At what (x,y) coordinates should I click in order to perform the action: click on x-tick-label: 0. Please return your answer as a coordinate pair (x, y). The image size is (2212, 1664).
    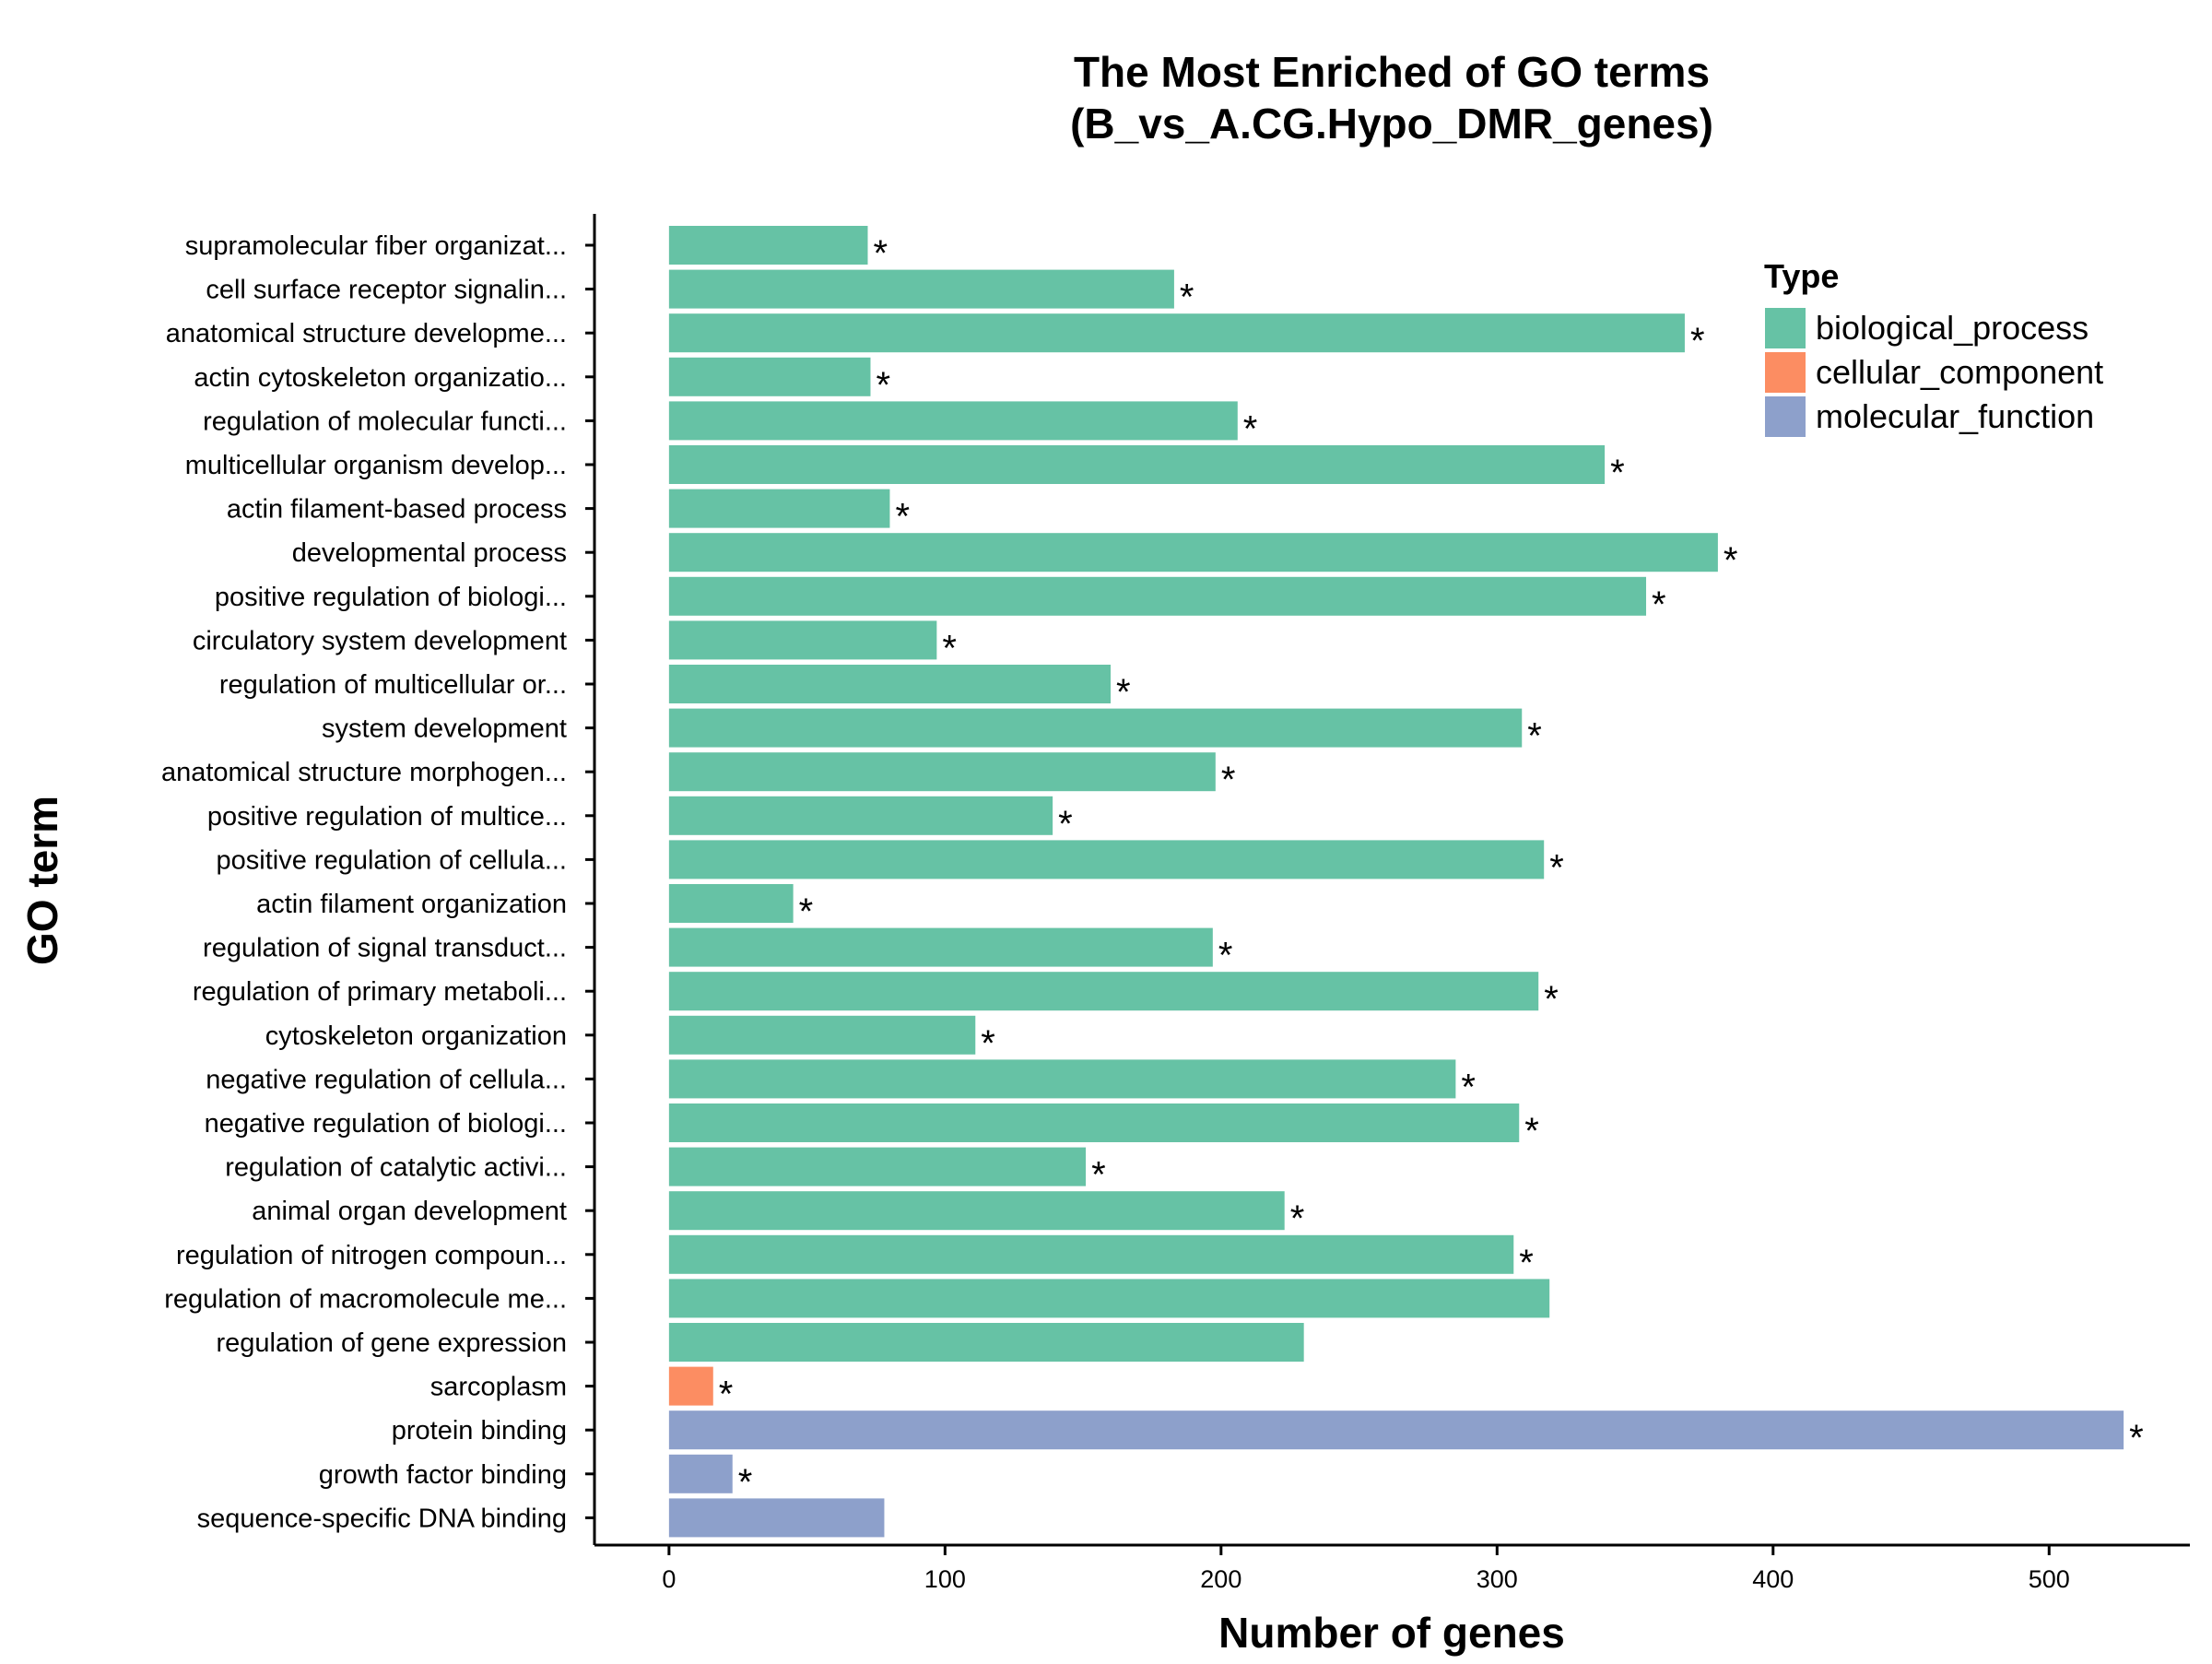
    Looking at the image, I should click on (669, 1579).